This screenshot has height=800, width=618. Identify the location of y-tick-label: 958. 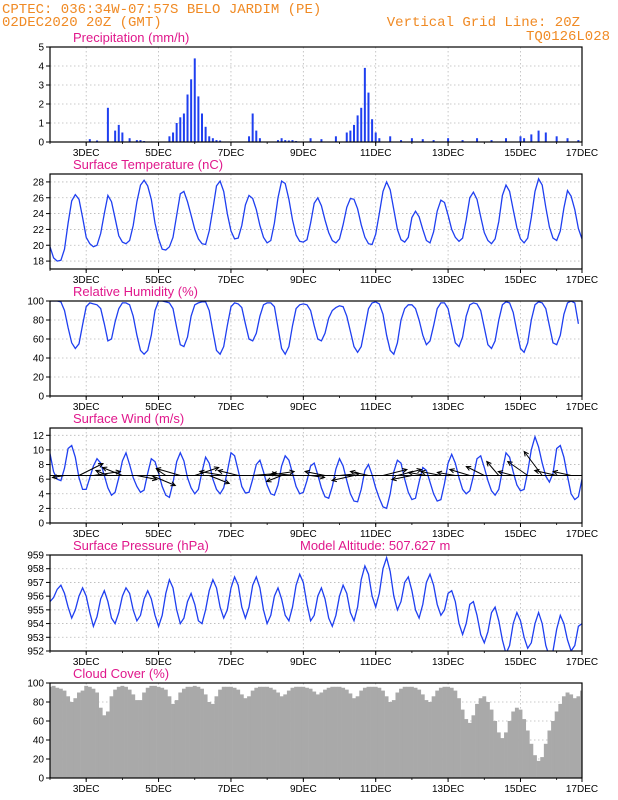
(35, 569).